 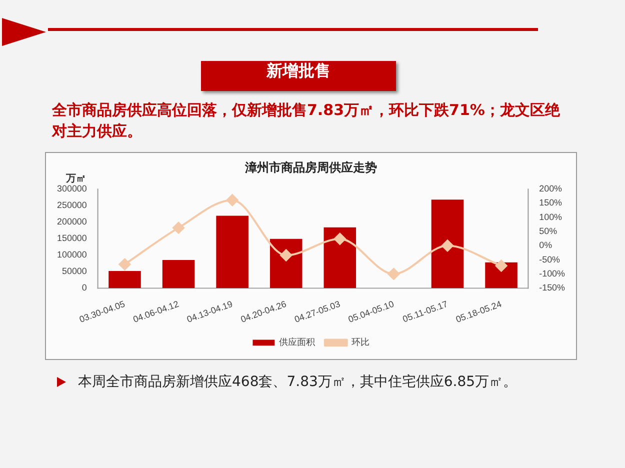 What do you see at coordinates (72, 255) in the screenshot?
I see `y-tick-label: 100000` at bounding box center [72, 255].